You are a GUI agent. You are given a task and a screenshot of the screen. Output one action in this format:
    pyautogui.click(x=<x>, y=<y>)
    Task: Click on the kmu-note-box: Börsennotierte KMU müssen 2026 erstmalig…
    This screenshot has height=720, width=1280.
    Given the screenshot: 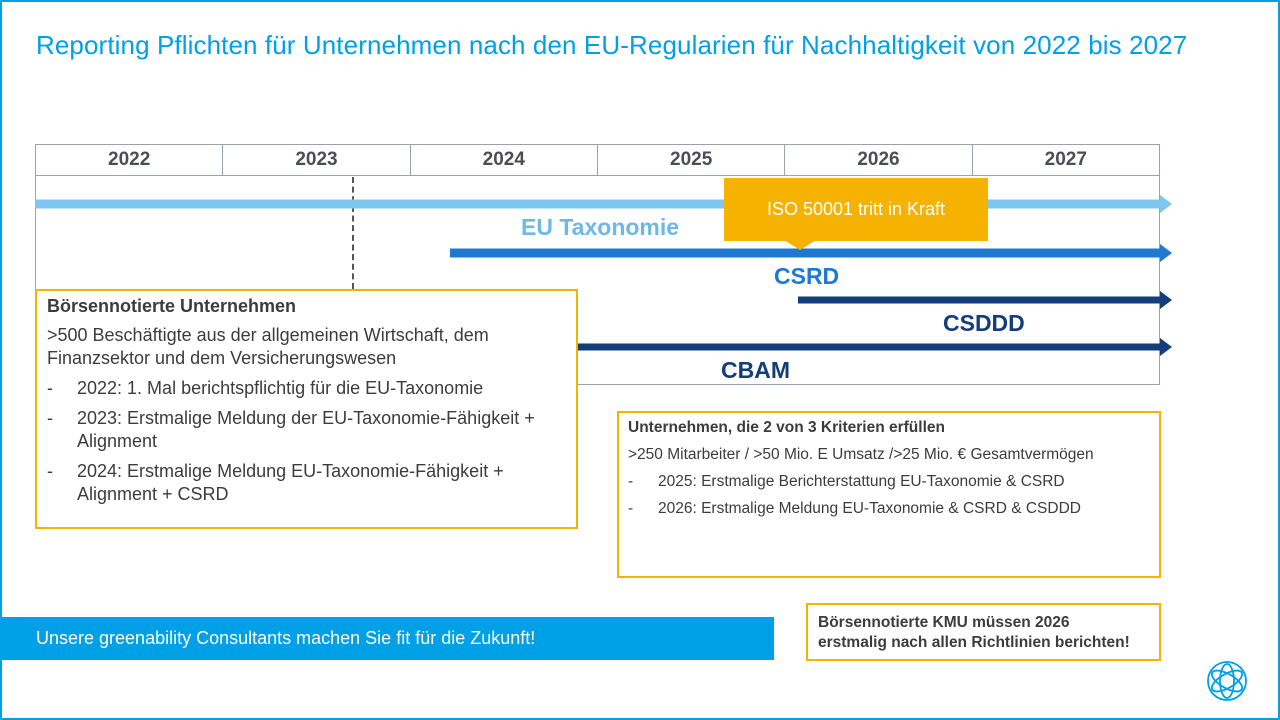 What is the action you would take?
    pyautogui.click(x=983, y=632)
    